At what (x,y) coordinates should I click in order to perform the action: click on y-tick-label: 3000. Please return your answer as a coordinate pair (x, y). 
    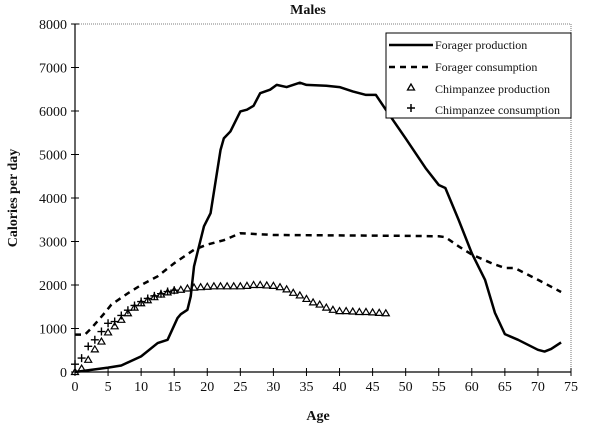
    Looking at the image, I should click on (53, 243).